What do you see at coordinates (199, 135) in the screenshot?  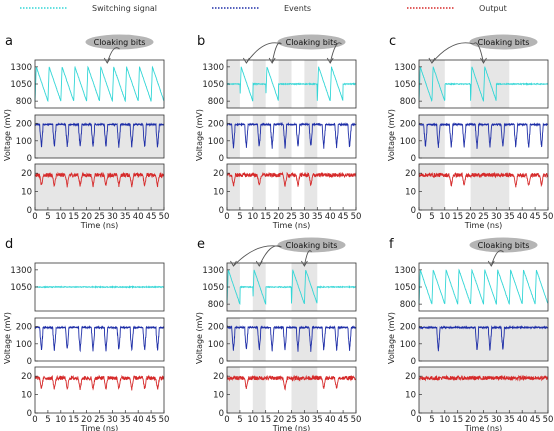 I see `ylabel-b: Voltage (mV)` at bounding box center [199, 135].